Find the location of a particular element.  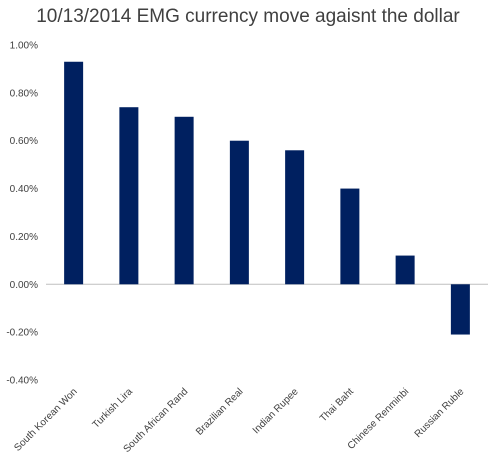

y-tick-label: 1.00% is located at coordinates (24, 46).